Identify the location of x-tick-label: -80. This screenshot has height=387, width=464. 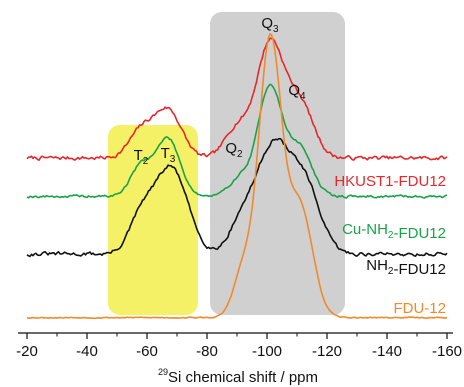
(207, 351).